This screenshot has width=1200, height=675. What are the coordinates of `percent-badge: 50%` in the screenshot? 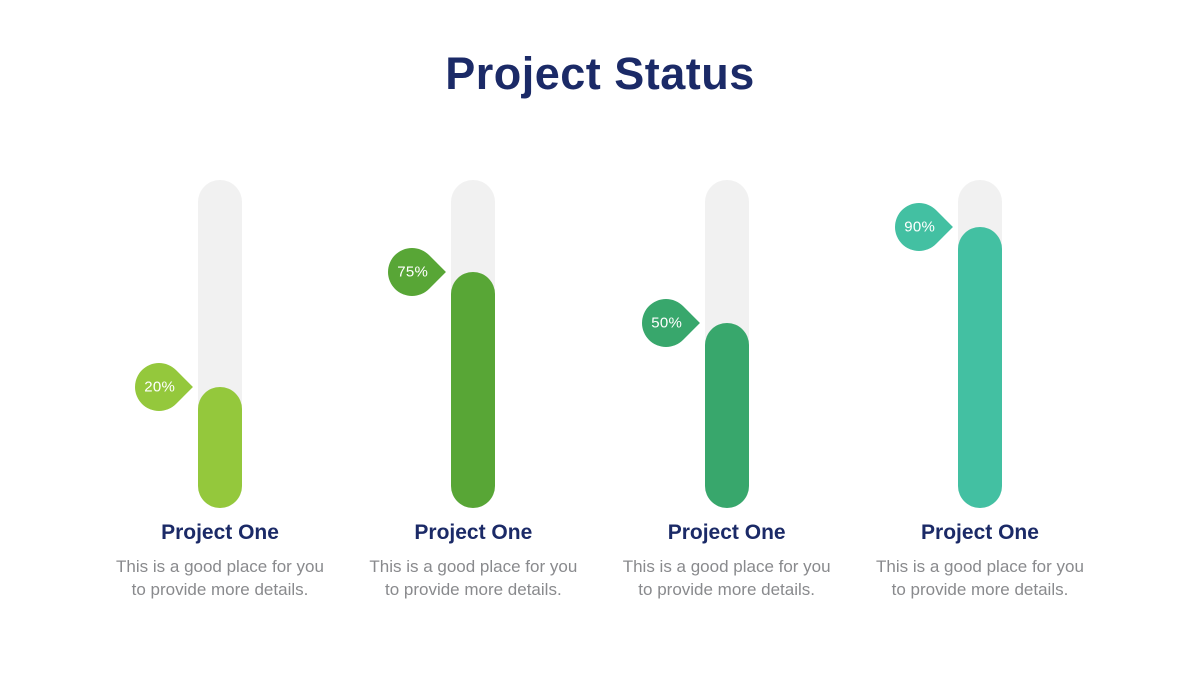 It's located at (665, 323).